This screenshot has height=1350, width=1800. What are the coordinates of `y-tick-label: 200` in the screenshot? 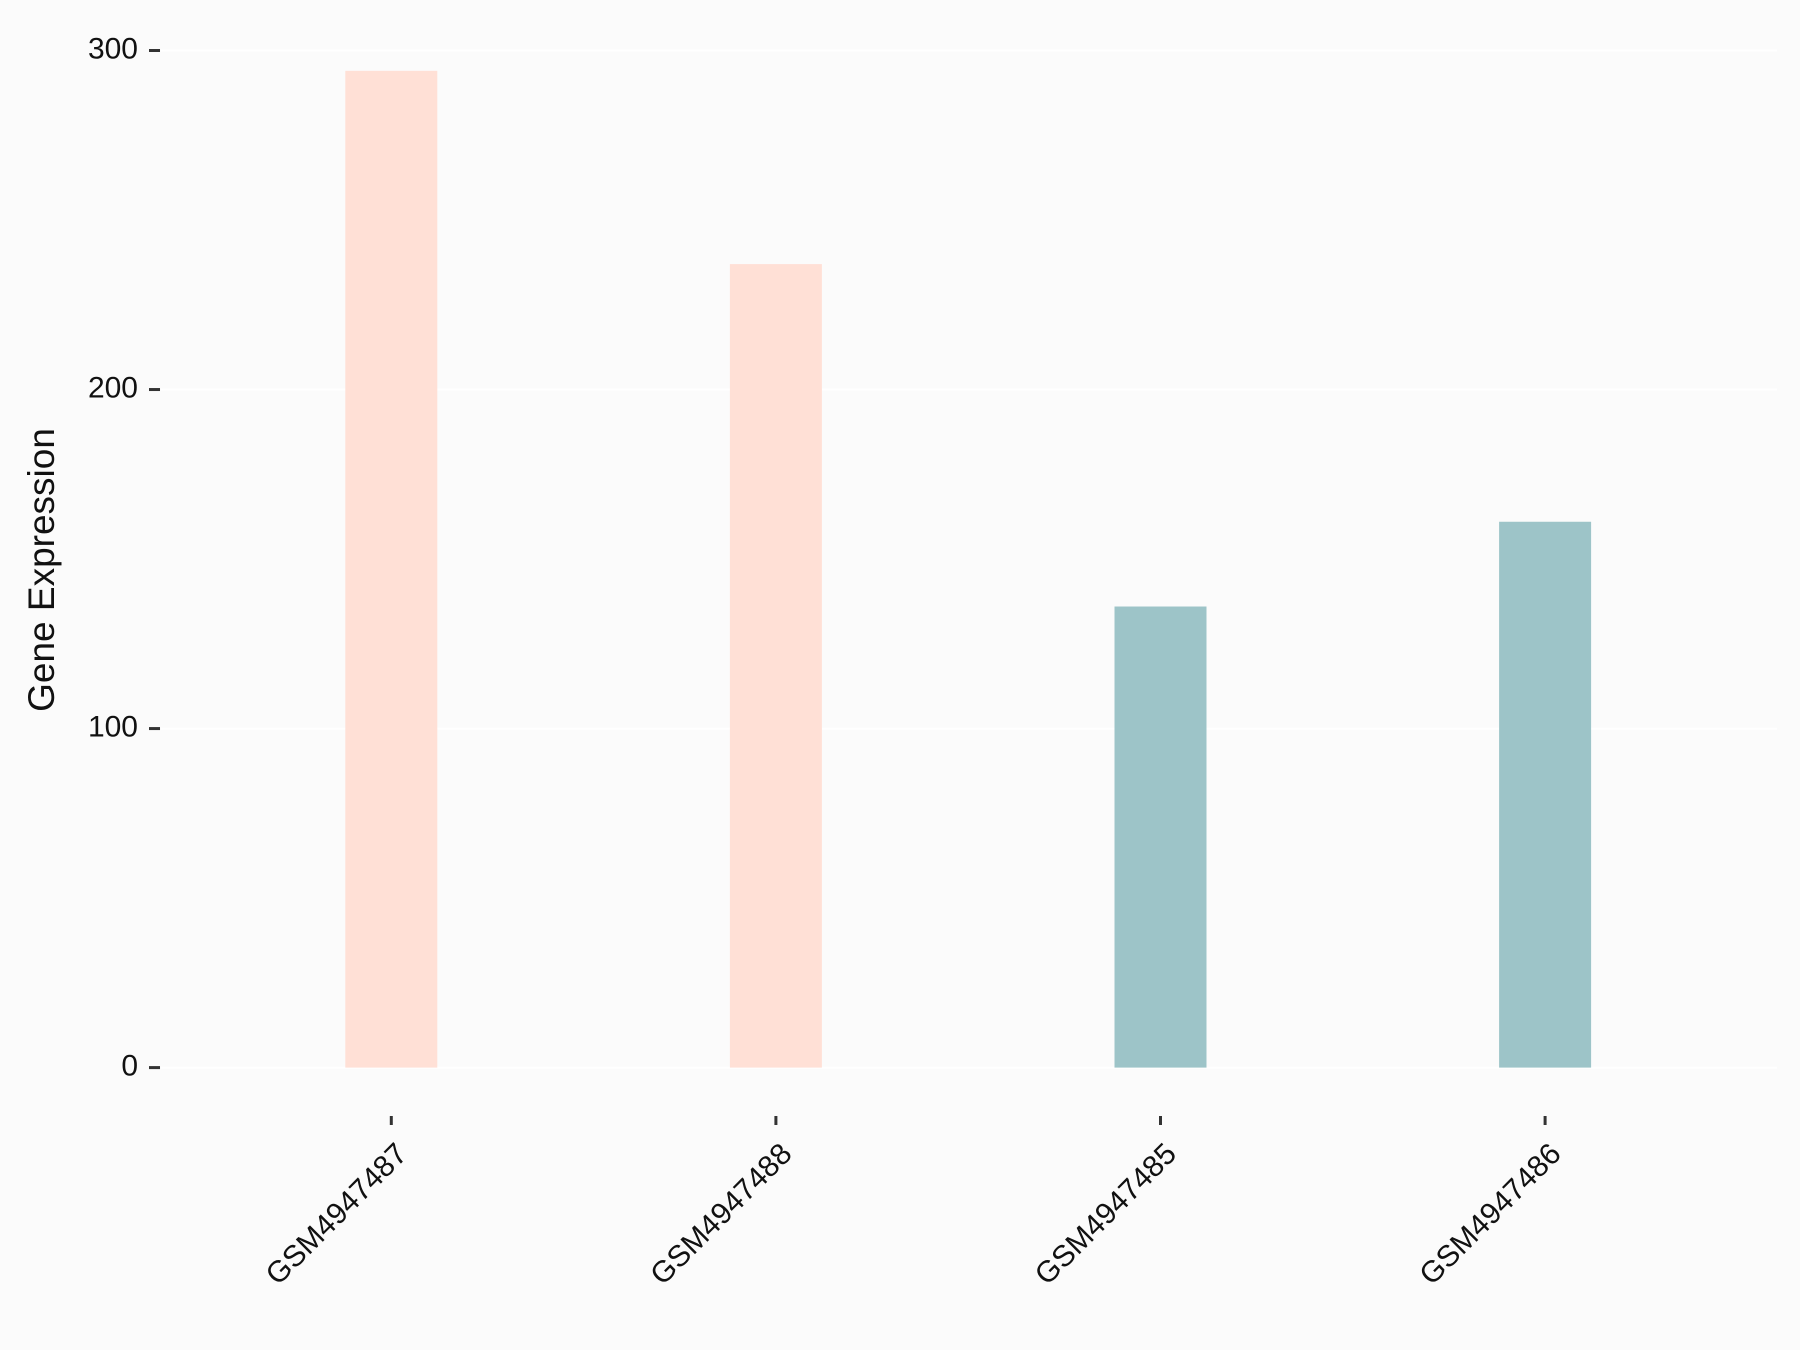 It's located at (113, 387).